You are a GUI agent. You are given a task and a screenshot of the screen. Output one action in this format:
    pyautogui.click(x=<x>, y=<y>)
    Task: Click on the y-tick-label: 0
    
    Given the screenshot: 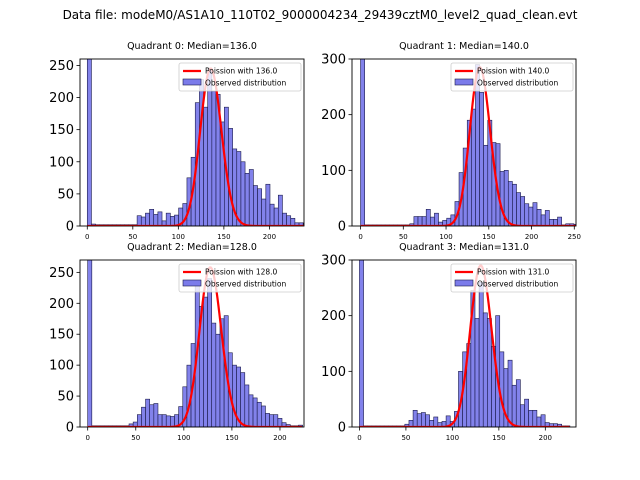 What is the action you would take?
    pyautogui.click(x=342, y=428)
    